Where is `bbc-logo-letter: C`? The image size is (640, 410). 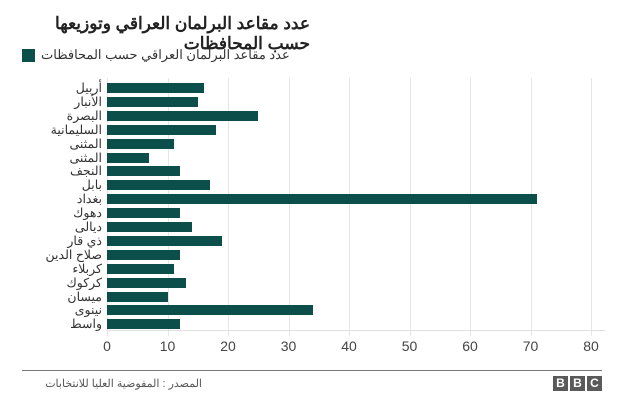
bbc-logo-letter: C is located at coordinates (594, 383).